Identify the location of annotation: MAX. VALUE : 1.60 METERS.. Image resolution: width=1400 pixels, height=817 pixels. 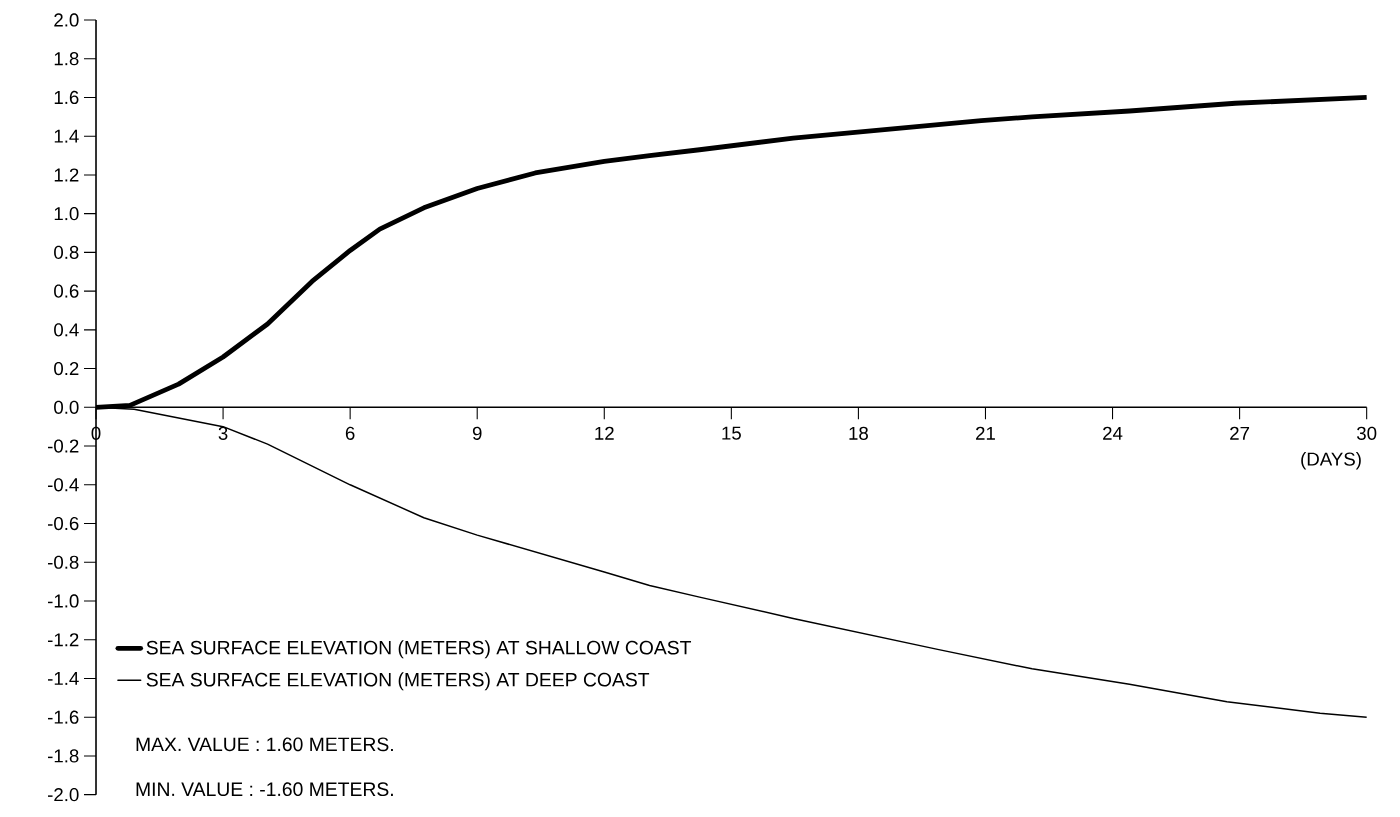
(264, 744).